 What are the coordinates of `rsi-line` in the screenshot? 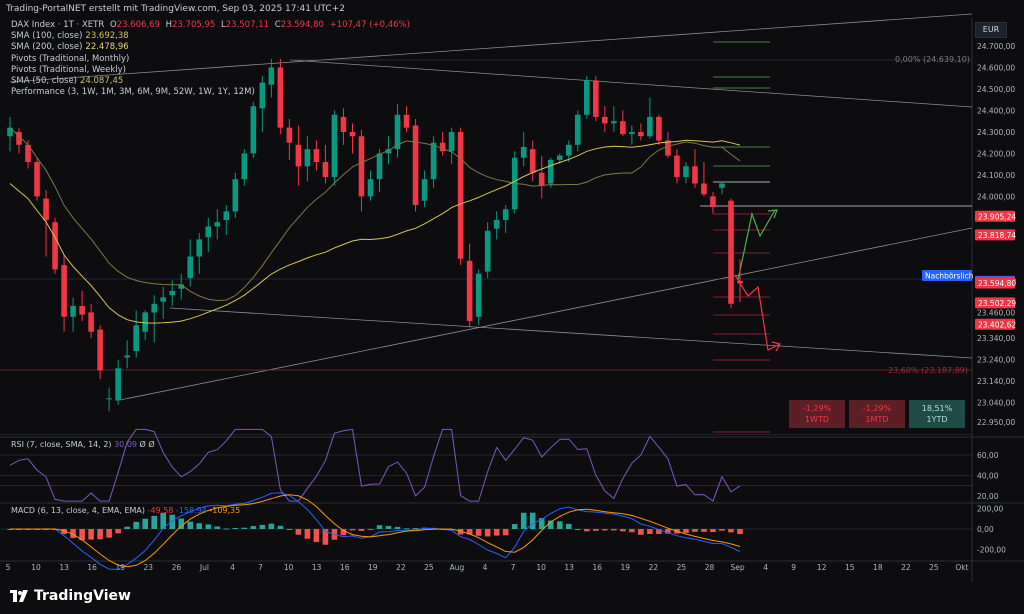 It's located at (375, 465).